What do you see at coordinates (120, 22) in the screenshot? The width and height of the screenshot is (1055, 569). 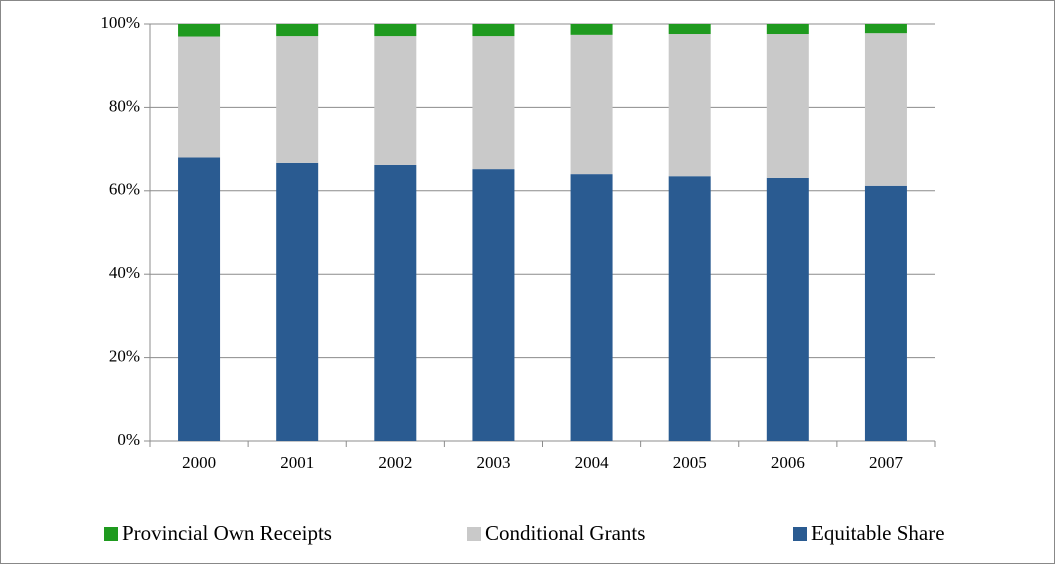 I see `y-tick-label: 100%` at bounding box center [120, 22].